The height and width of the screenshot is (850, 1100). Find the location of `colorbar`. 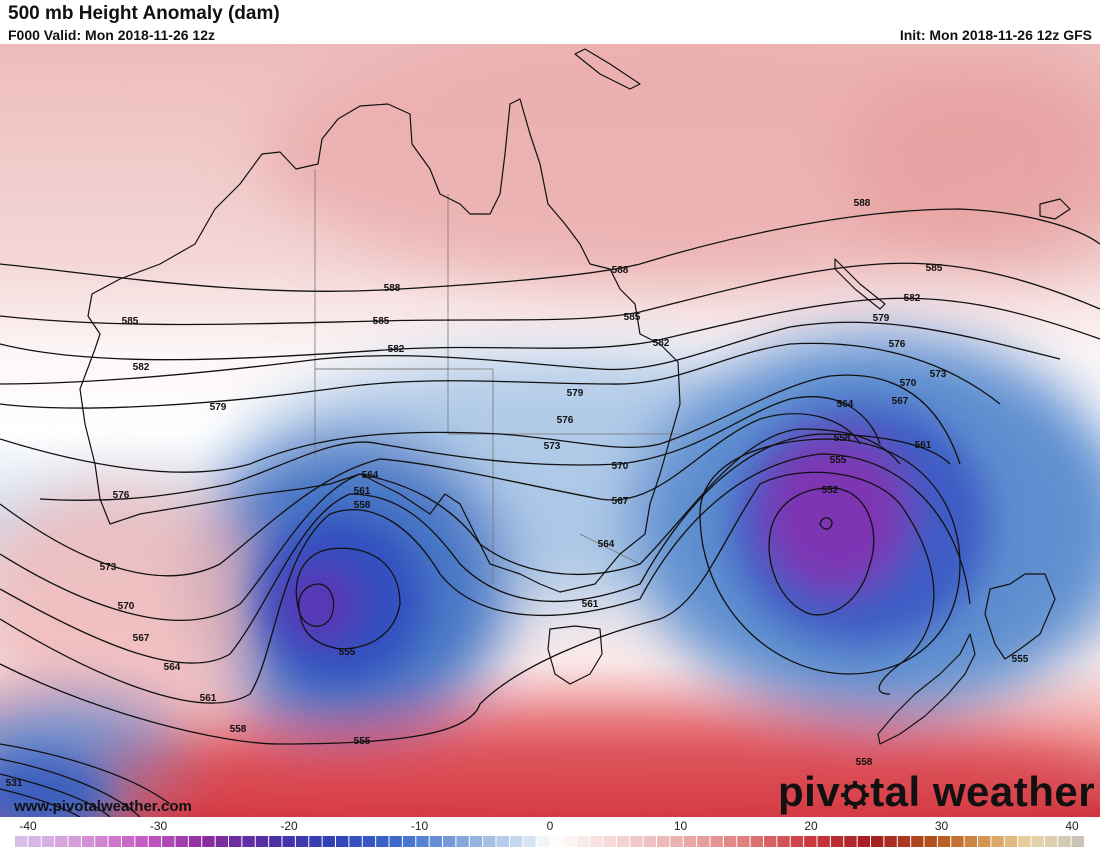

colorbar is located at coordinates (550, 841).